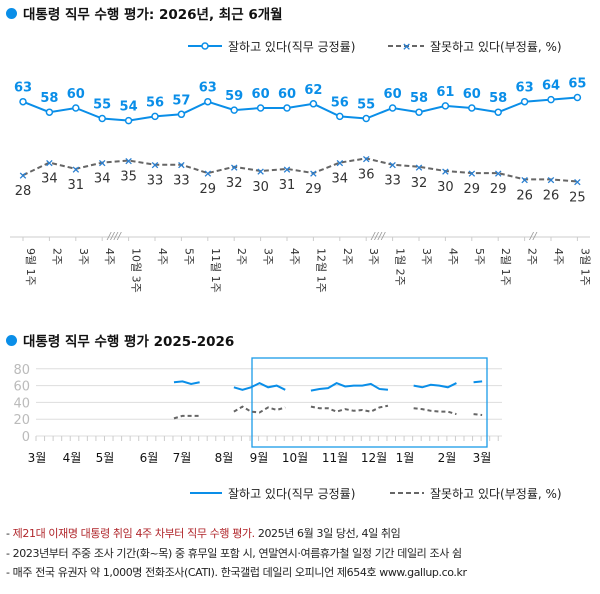 This screenshot has height=594, width=600. I want to click on disapprove-line, so click(300, 170).